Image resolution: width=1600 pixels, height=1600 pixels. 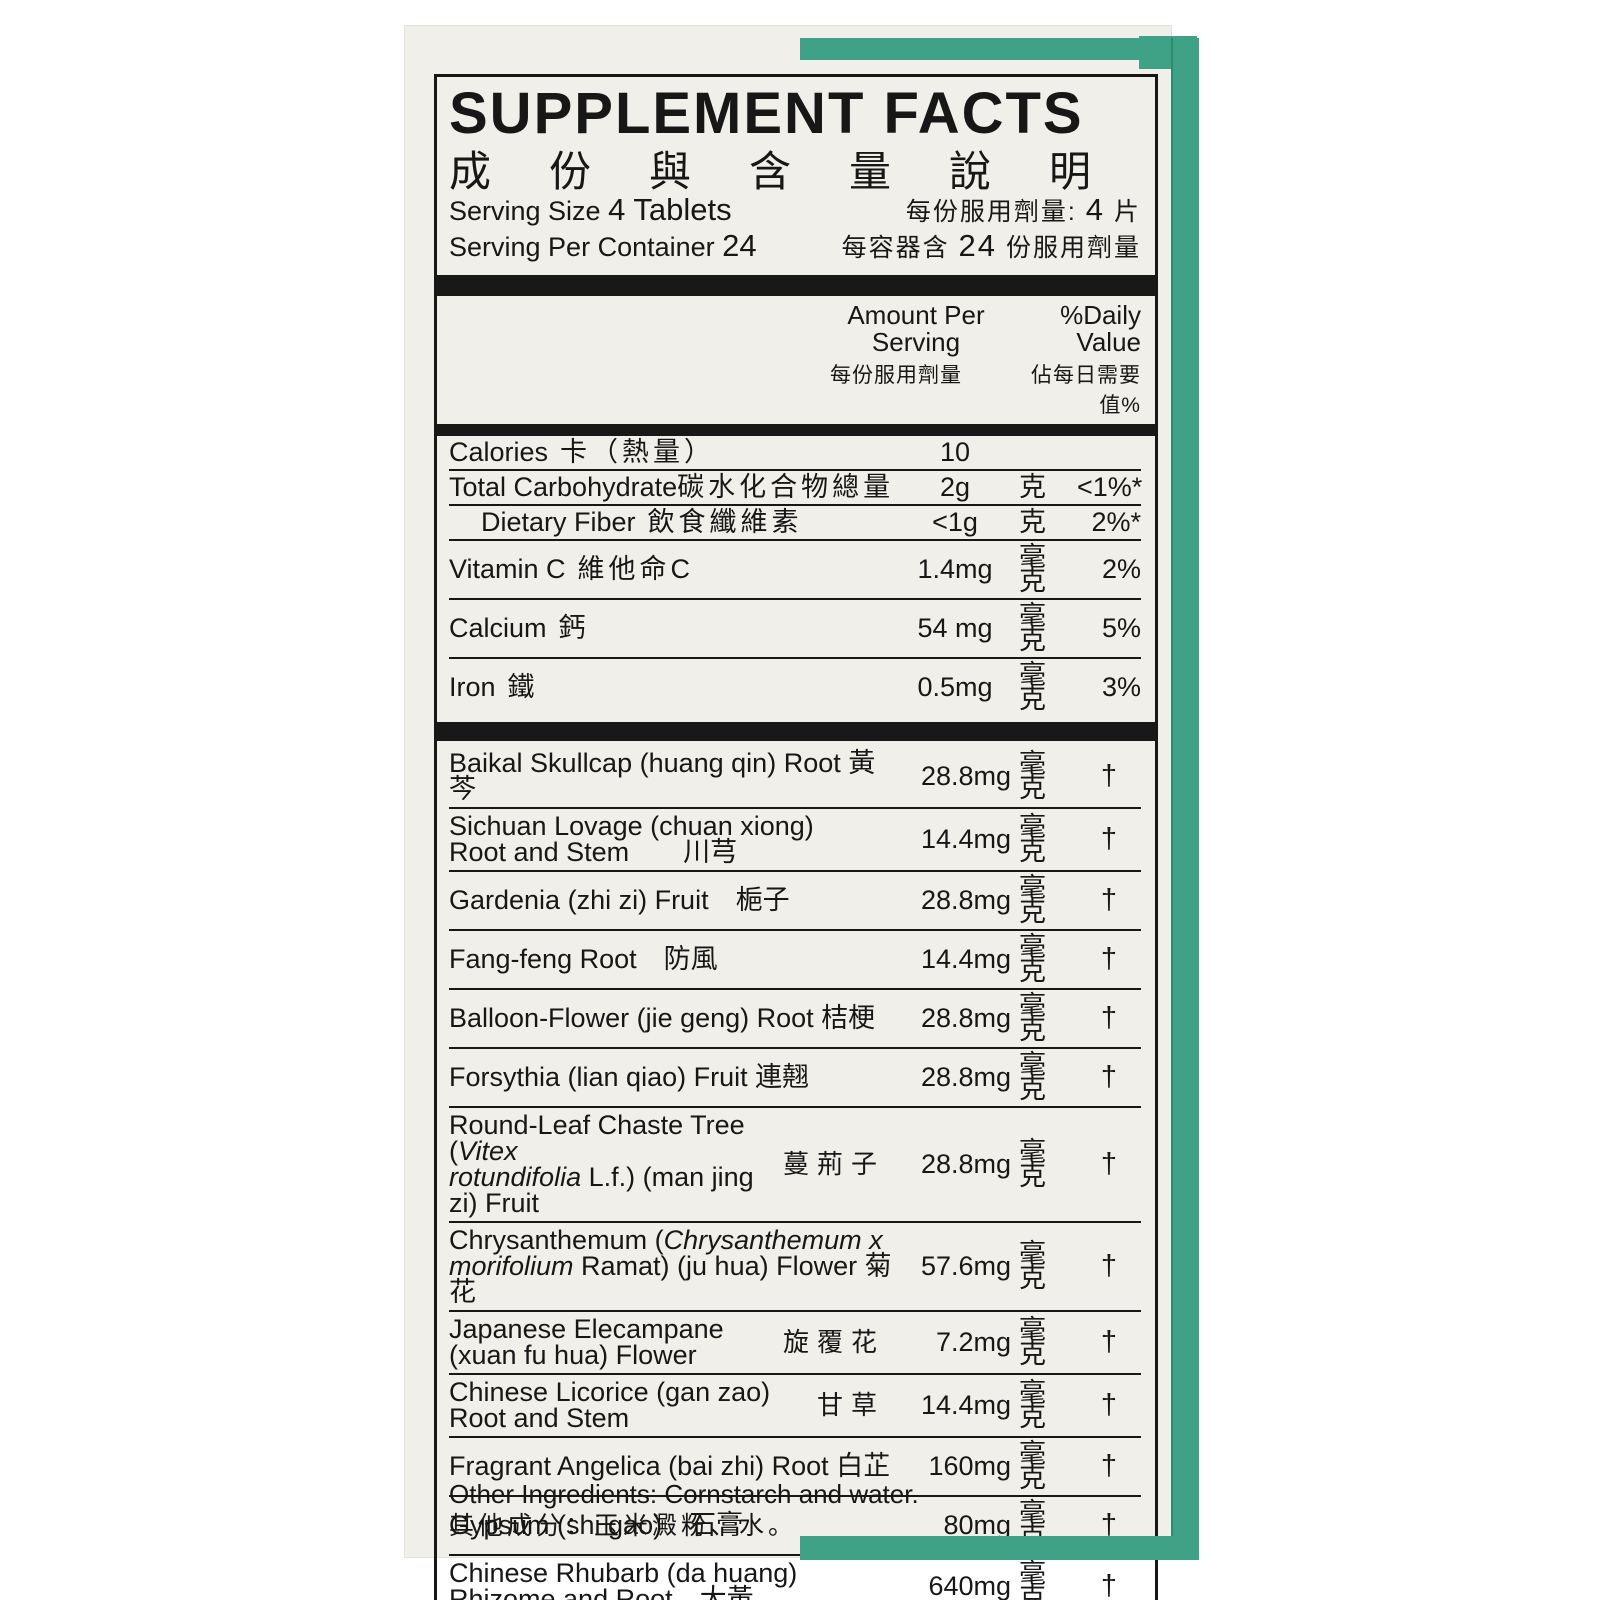 I want to click on amount-per-header-2: Serving, so click(x=916, y=342).